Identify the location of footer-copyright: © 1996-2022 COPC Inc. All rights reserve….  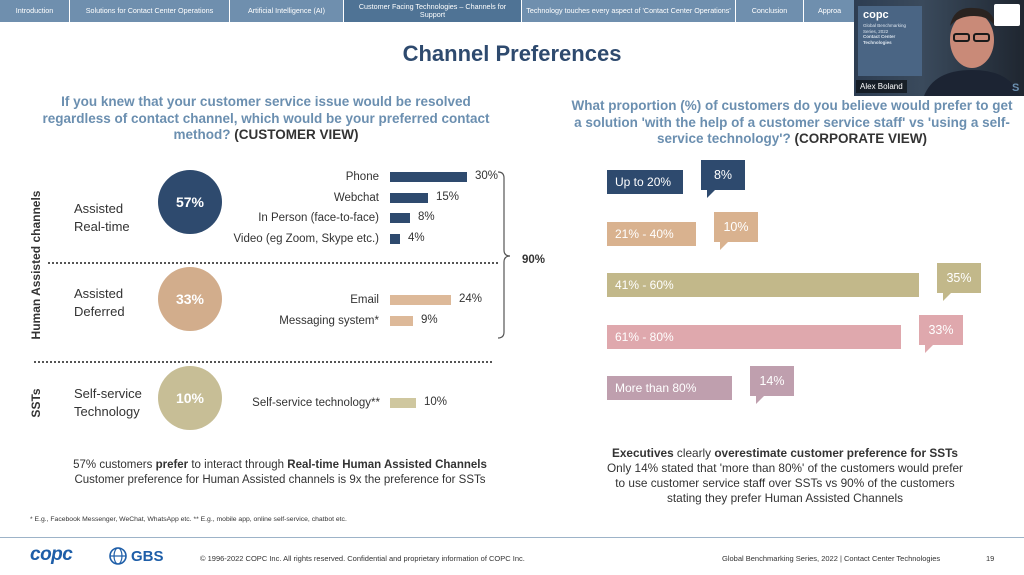
(362, 558).